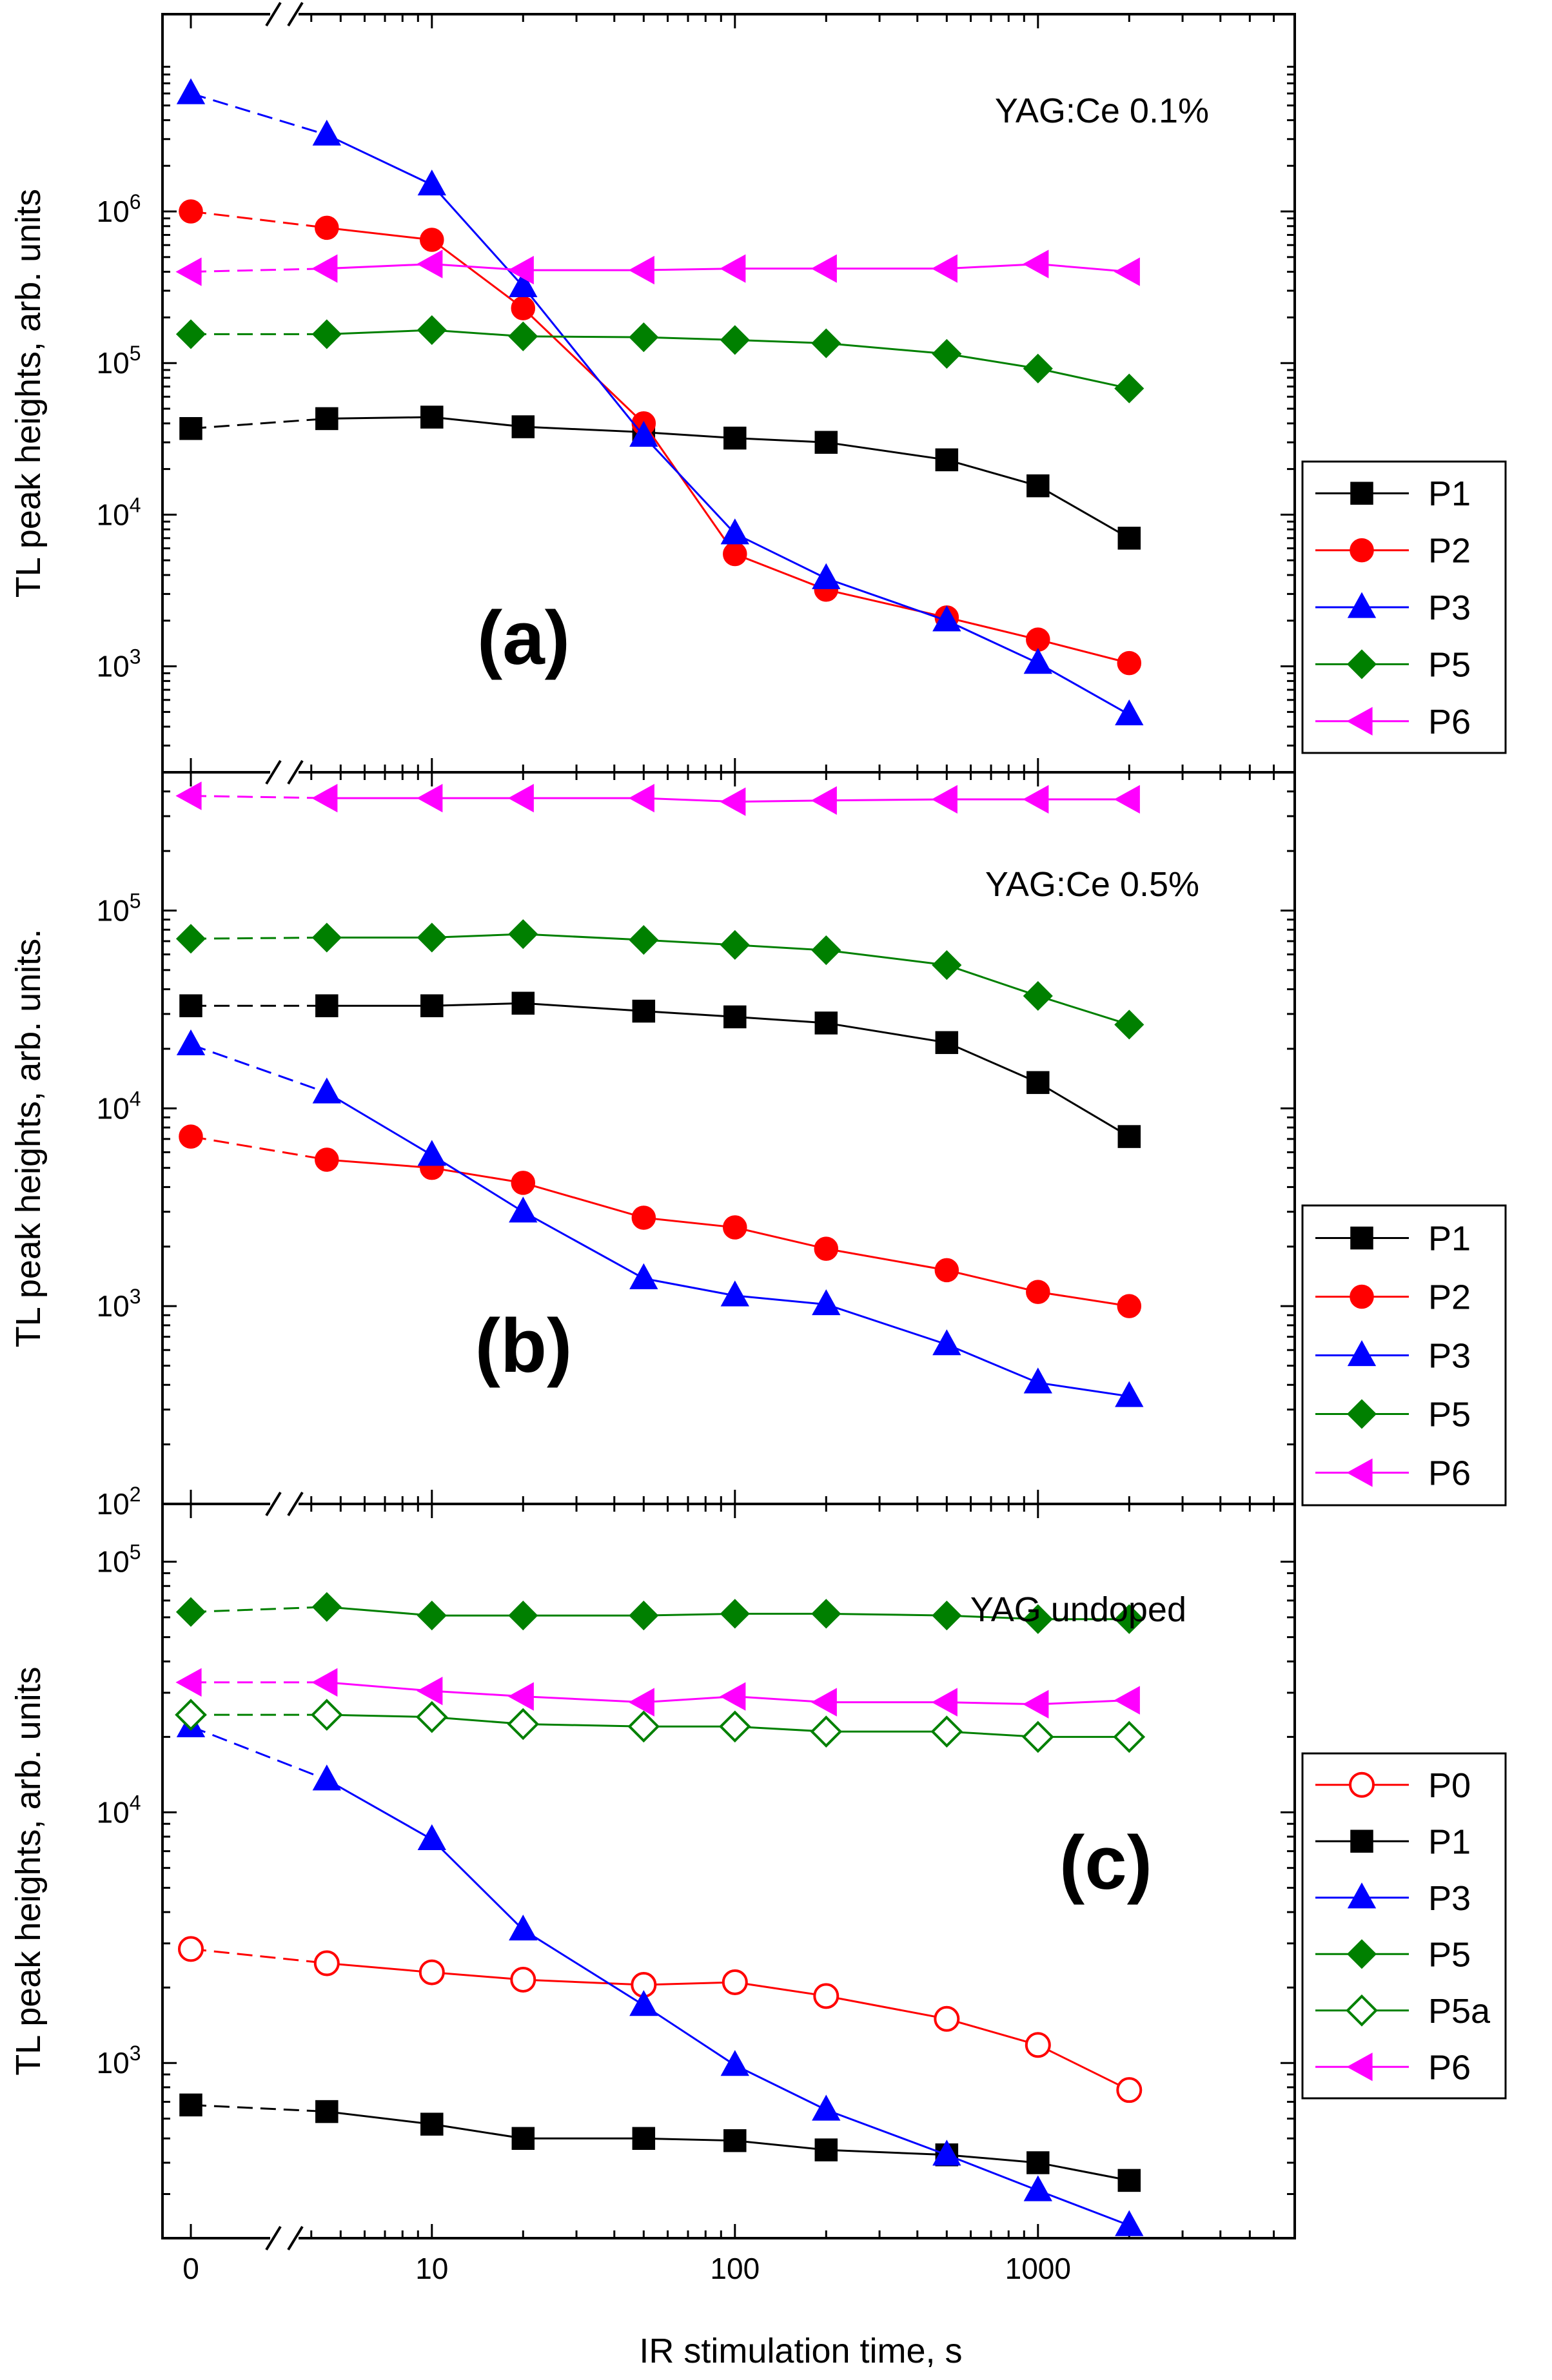 The height and width of the screenshot is (2380, 1552). I want to click on legend: P0 P1 P3 P5 P5a P6, so click(1404, 1926).